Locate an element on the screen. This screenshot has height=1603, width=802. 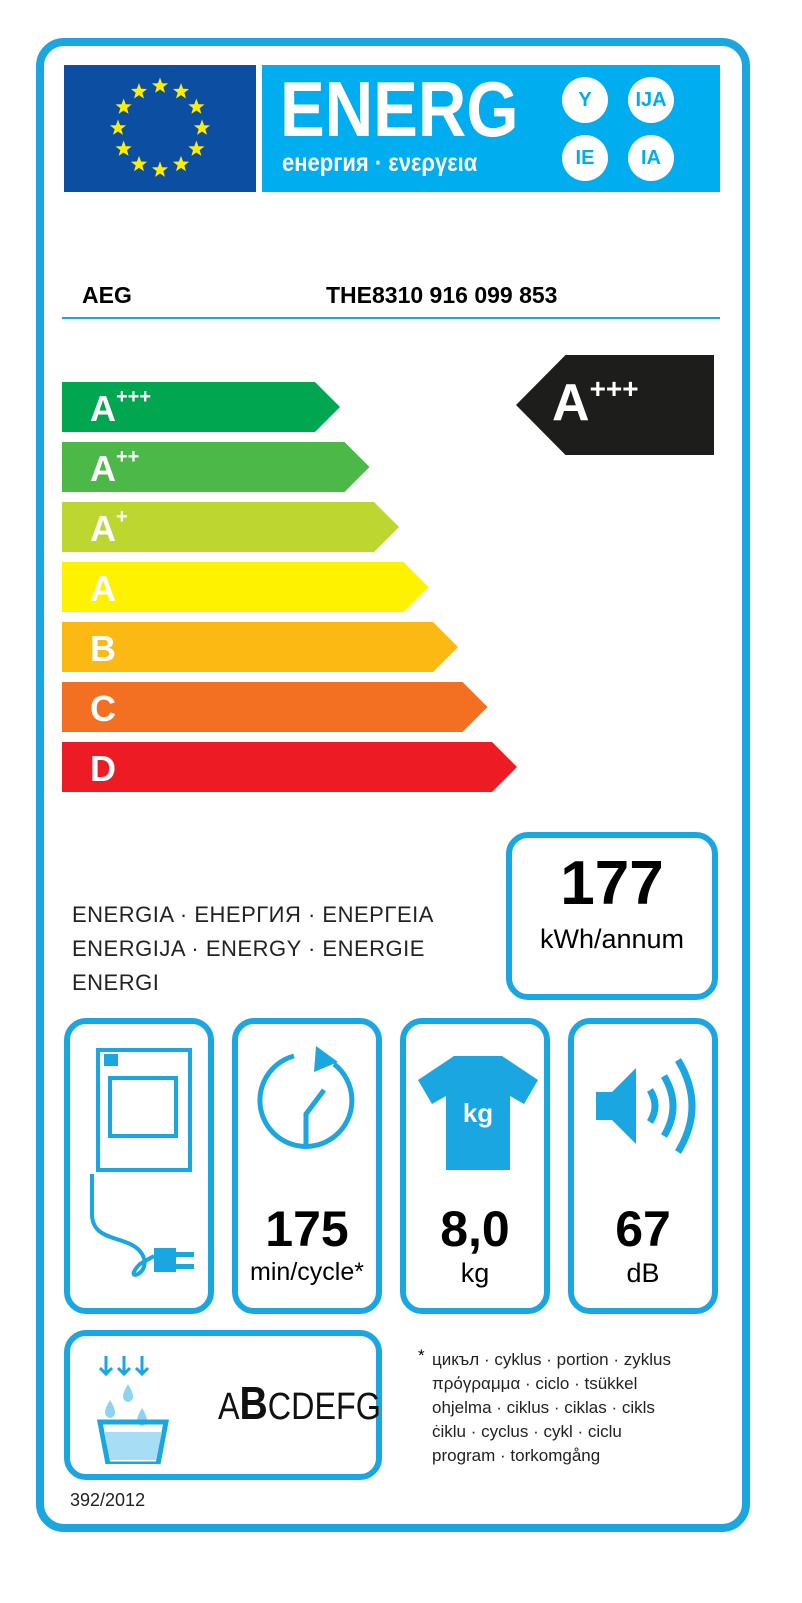
water-basin-icon is located at coordinates (133, 1410).